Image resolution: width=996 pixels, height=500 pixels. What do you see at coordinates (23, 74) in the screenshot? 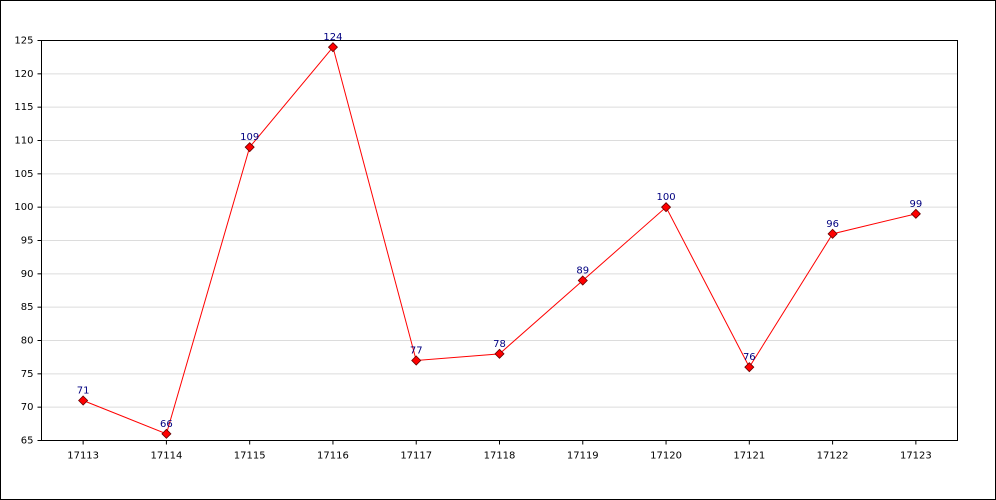
I see `y-tick-label: 120` at bounding box center [23, 74].